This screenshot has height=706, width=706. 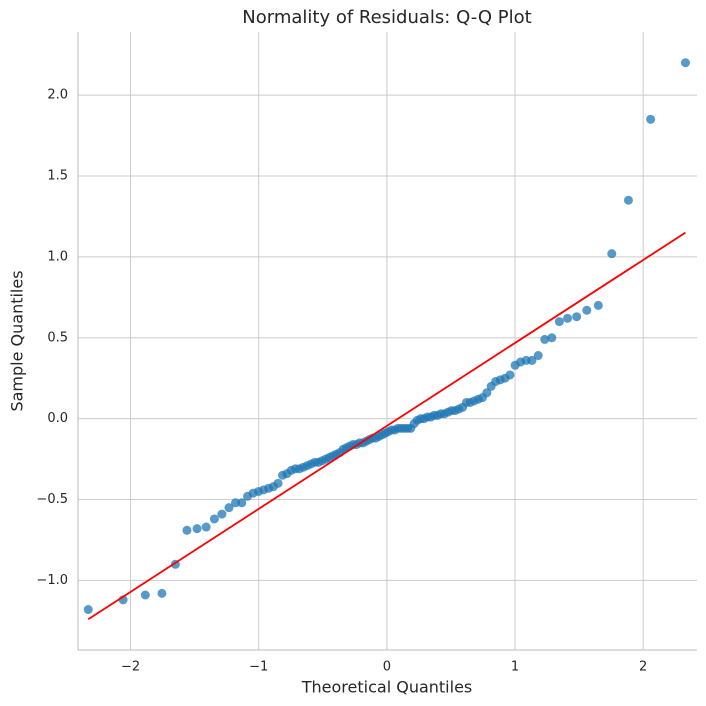 I want to click on x-tick-label: −1, so click(x=258, y=667).